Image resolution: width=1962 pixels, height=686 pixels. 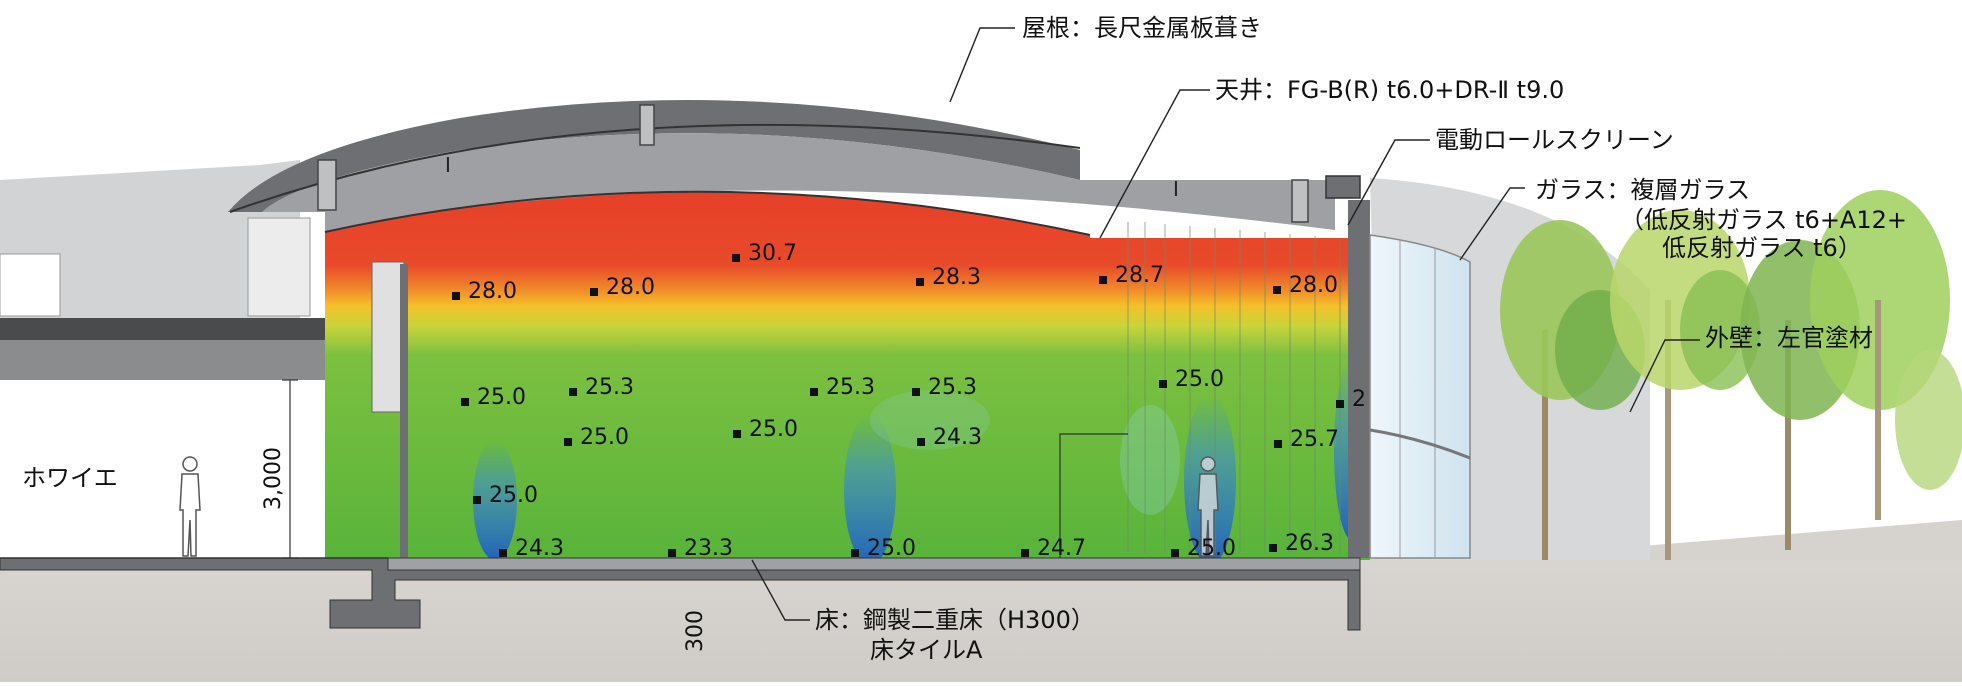 I want to click on glazing, so click(x=1420, y=396).